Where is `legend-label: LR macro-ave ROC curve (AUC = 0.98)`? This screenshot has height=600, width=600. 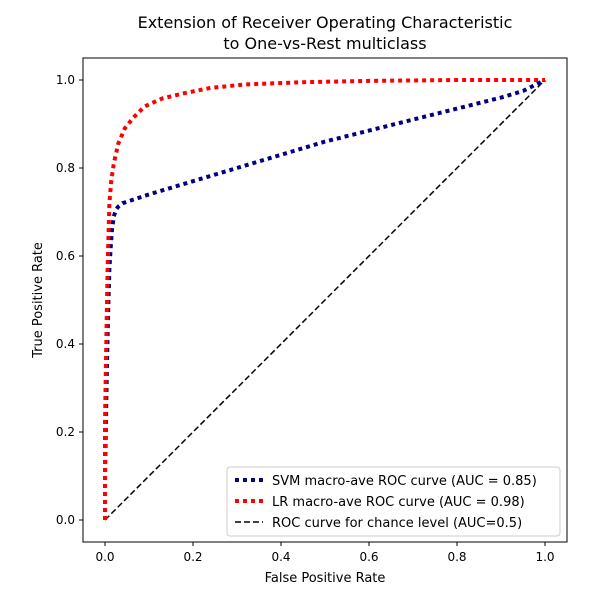
legend-label: LR macro-ave ROC curve (AUC = 0.98) is located at coordinates (398, 502).